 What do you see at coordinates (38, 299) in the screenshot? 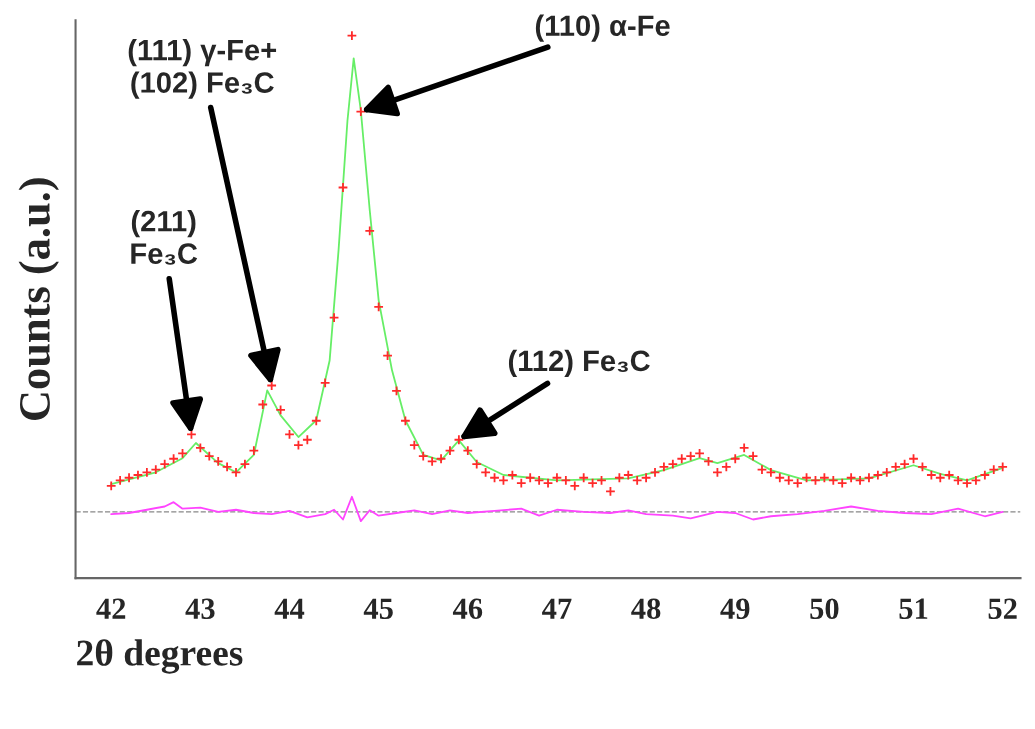
I see `y-axis-title: Counts (a.u.)` at bounding box center [38, 299].